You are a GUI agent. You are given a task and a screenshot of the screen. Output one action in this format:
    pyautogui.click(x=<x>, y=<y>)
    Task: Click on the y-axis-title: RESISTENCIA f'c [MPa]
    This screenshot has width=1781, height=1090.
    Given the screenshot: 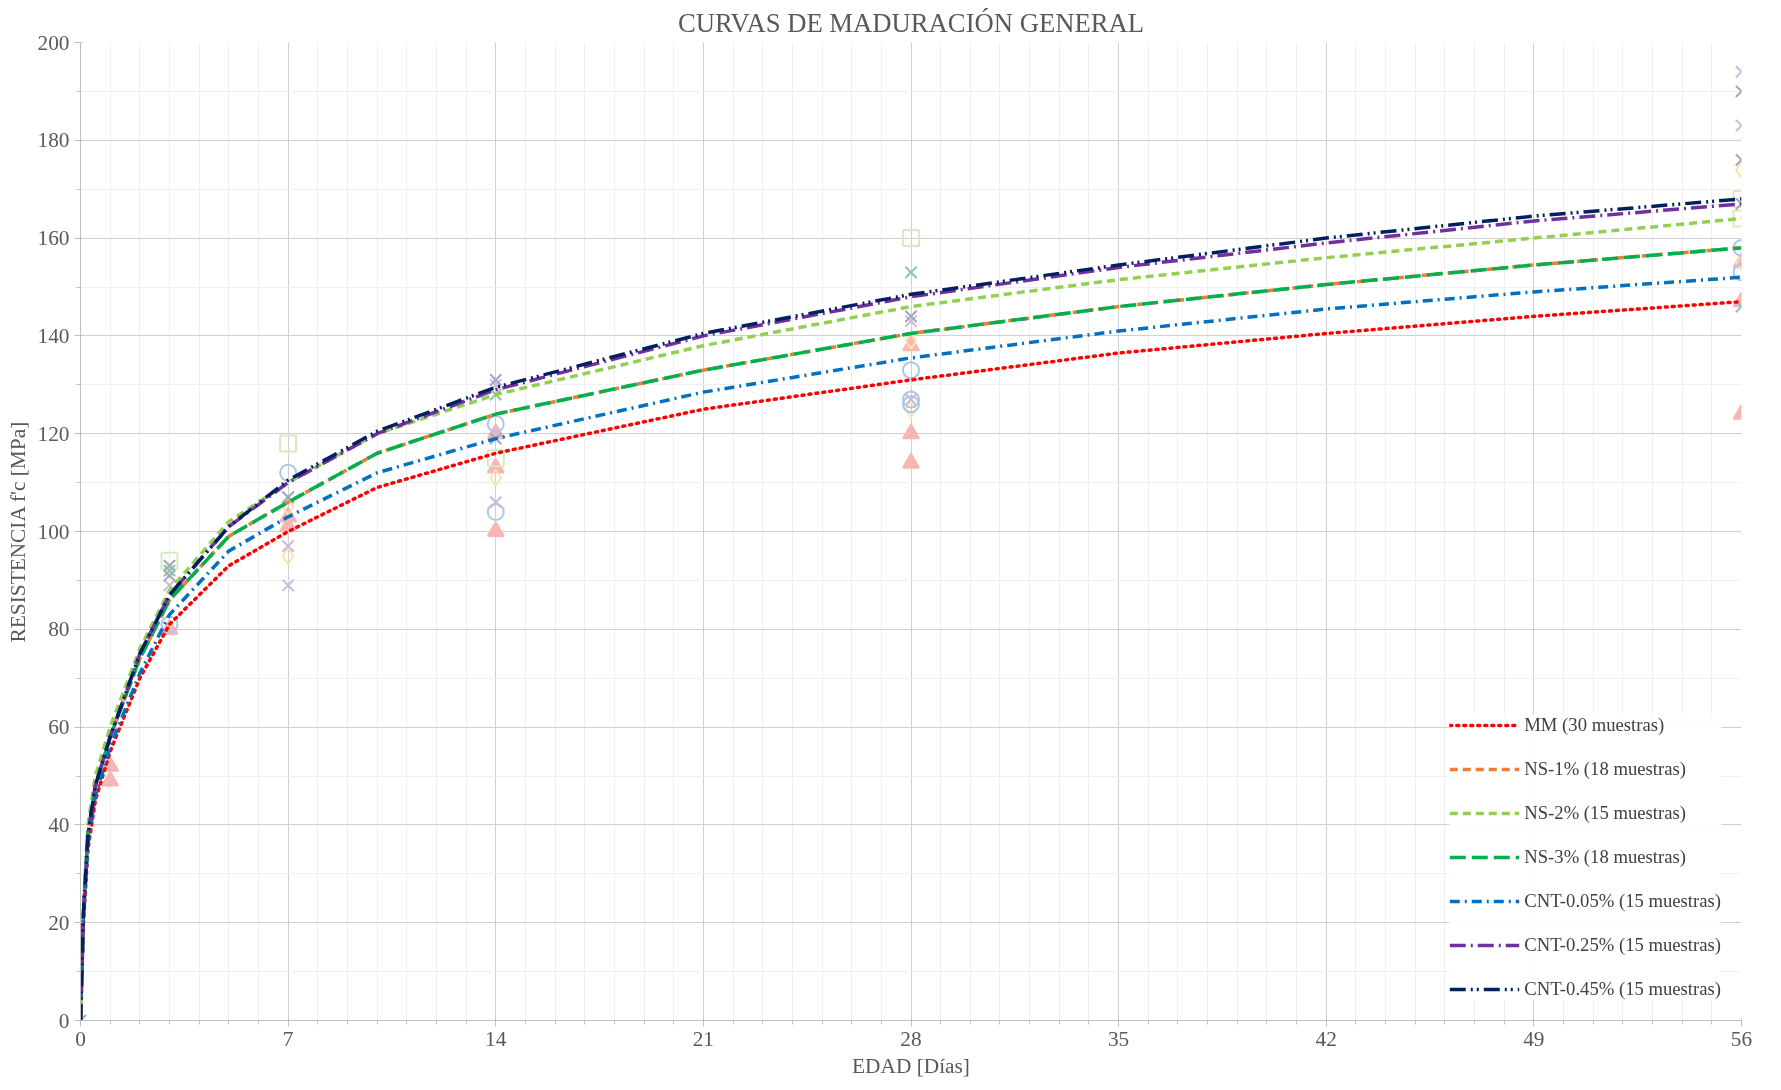 What is the action you would take?
    pyautogui.click(x=17, y=532)
    